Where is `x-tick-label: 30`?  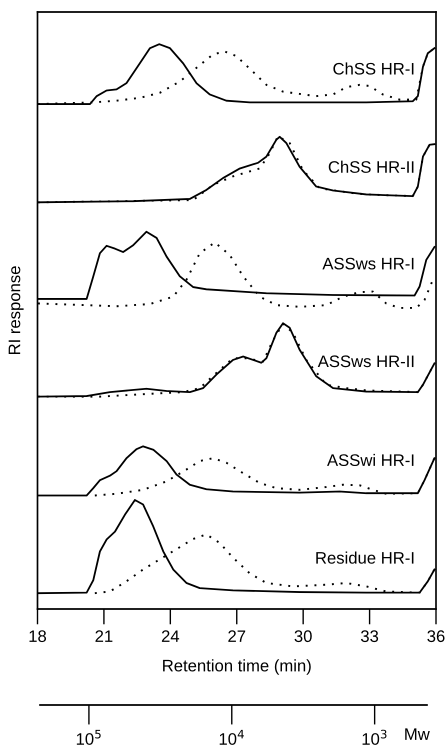
x-tick-label: 30 is located at coordinates (303, 636).